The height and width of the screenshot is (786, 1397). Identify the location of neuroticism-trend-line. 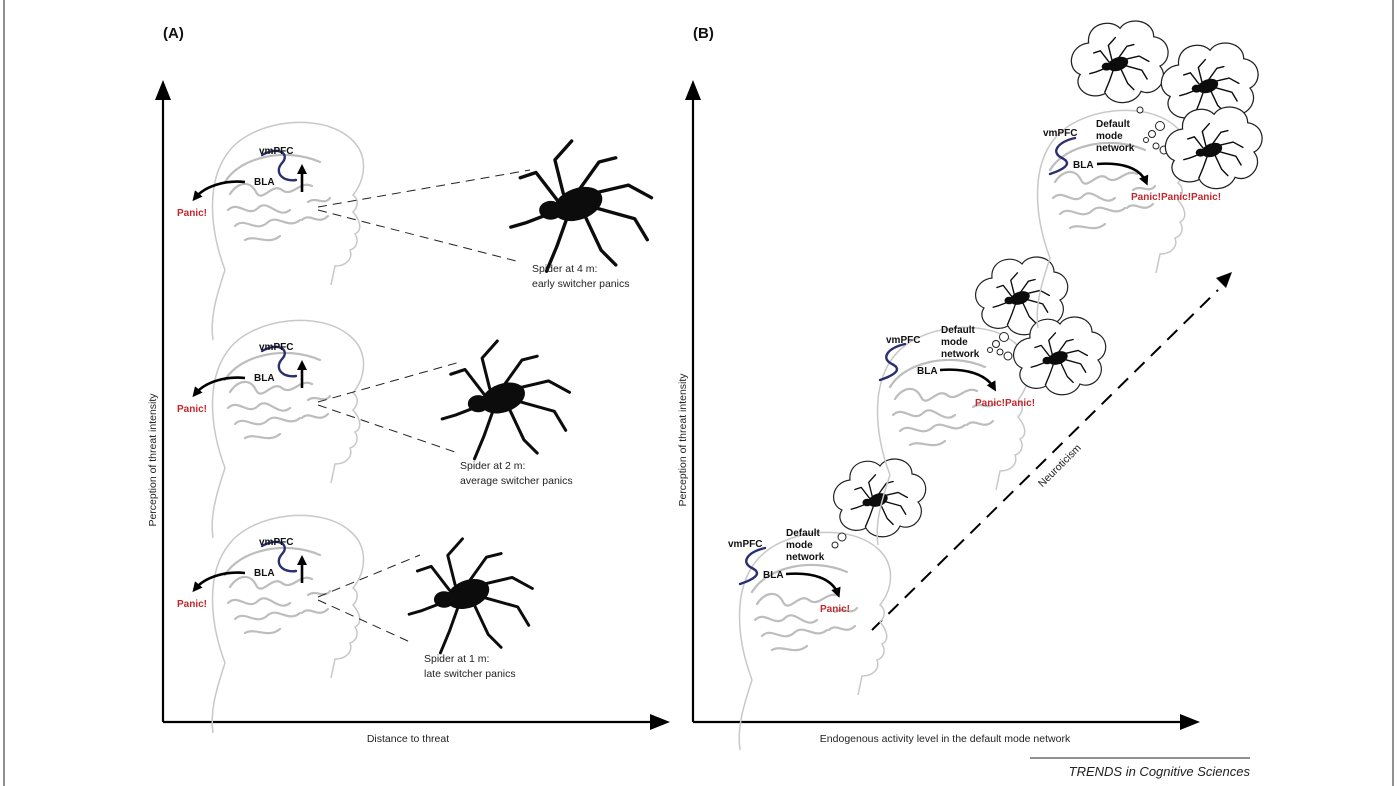
(1045, 460).